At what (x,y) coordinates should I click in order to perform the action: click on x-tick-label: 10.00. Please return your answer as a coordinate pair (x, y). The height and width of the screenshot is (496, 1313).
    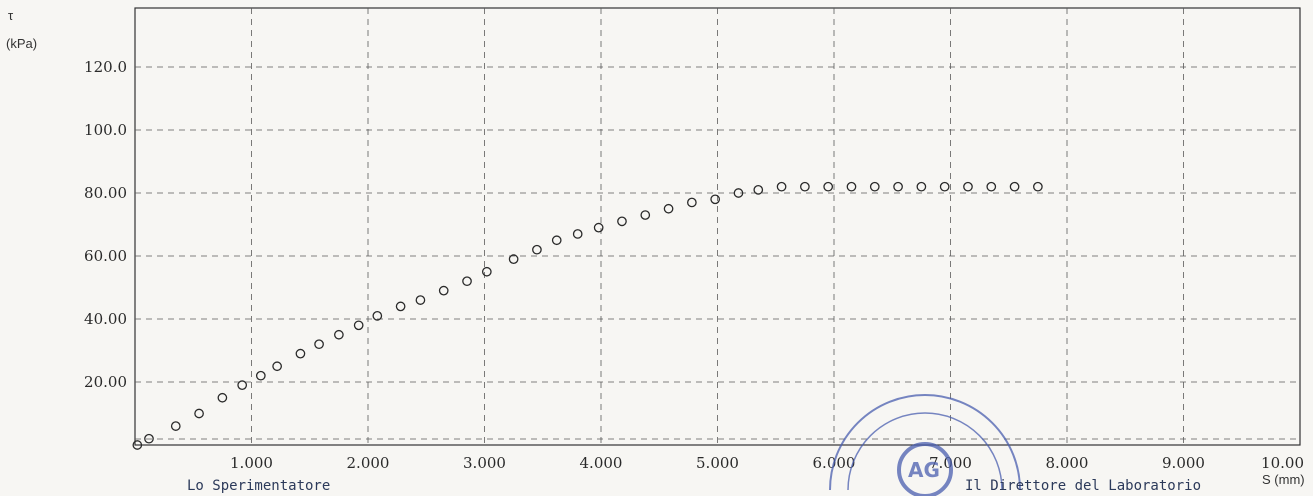
    Looking at the image, I should click on (1282, 463).